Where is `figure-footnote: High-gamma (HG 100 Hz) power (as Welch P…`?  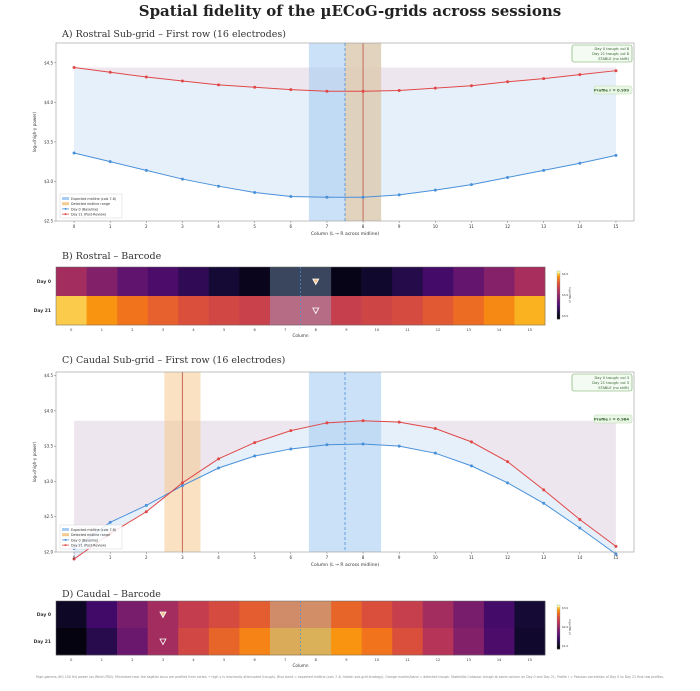 figure-footnote: High-gamma (HG 100 Hz) power (as Welch P… is located at coordinates (350, 677).